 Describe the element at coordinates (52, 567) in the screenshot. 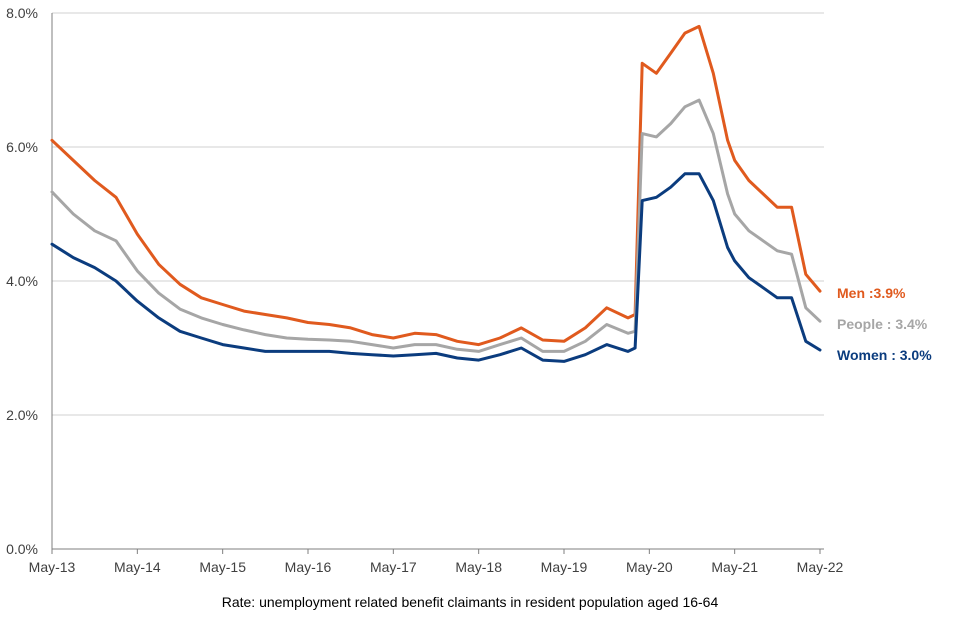

I see `x-tick-label: May-13` at that location.